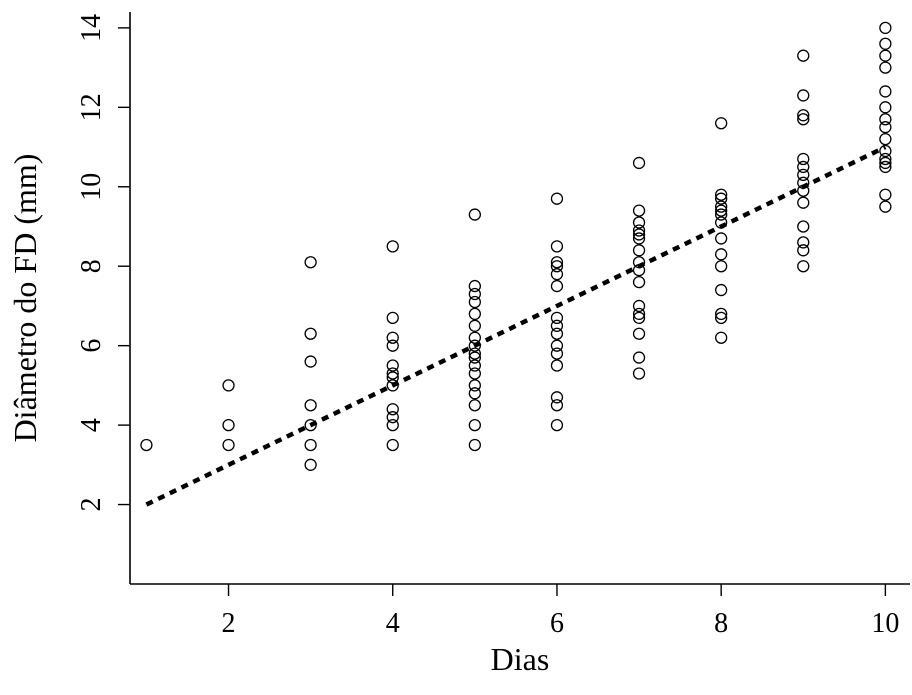 The image size is (912, 695). Describe the element at coordinates (557, 623) in the screenshot. I see `x-tick-label: 6` at that location.